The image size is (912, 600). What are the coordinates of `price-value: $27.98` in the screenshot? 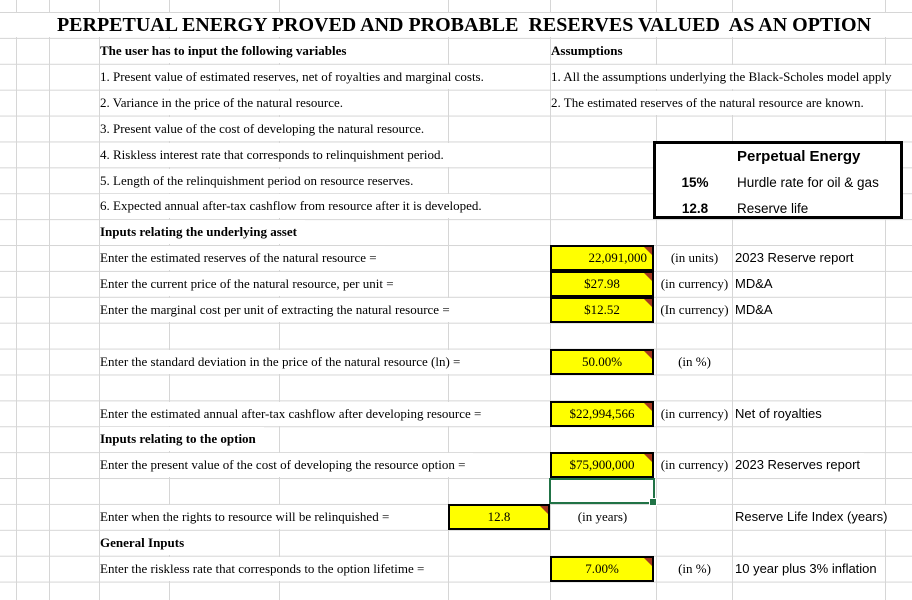 It's located at (602, 283).